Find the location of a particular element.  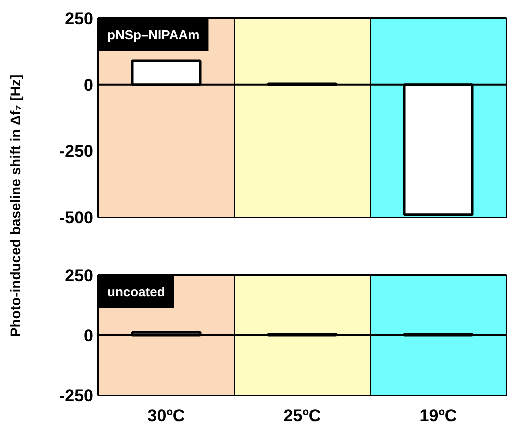

x-tick-label: 25ºC is located at coordinates (303, 416).